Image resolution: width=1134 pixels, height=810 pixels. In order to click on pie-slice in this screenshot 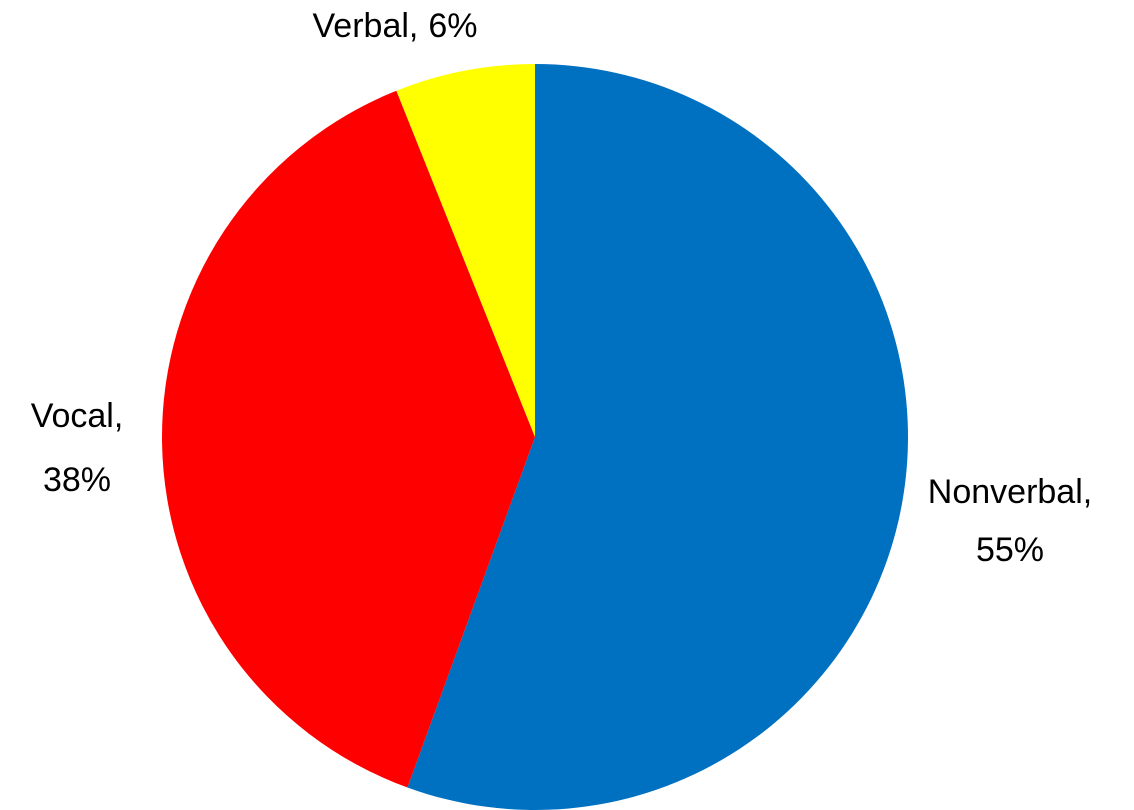, I will do `click(465, 250)`.